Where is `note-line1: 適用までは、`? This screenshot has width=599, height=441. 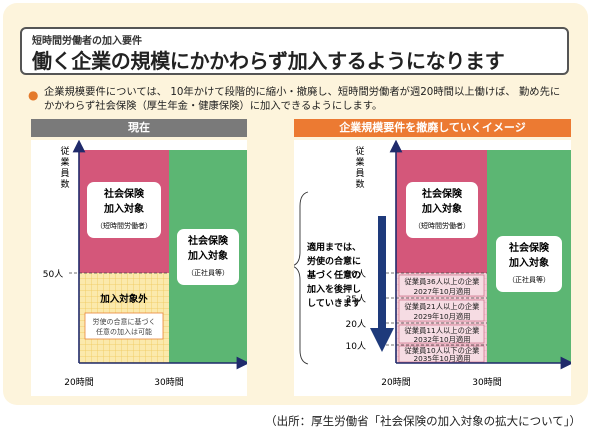 note-line1: 適用までは、 is located at coordinates (334, 247).